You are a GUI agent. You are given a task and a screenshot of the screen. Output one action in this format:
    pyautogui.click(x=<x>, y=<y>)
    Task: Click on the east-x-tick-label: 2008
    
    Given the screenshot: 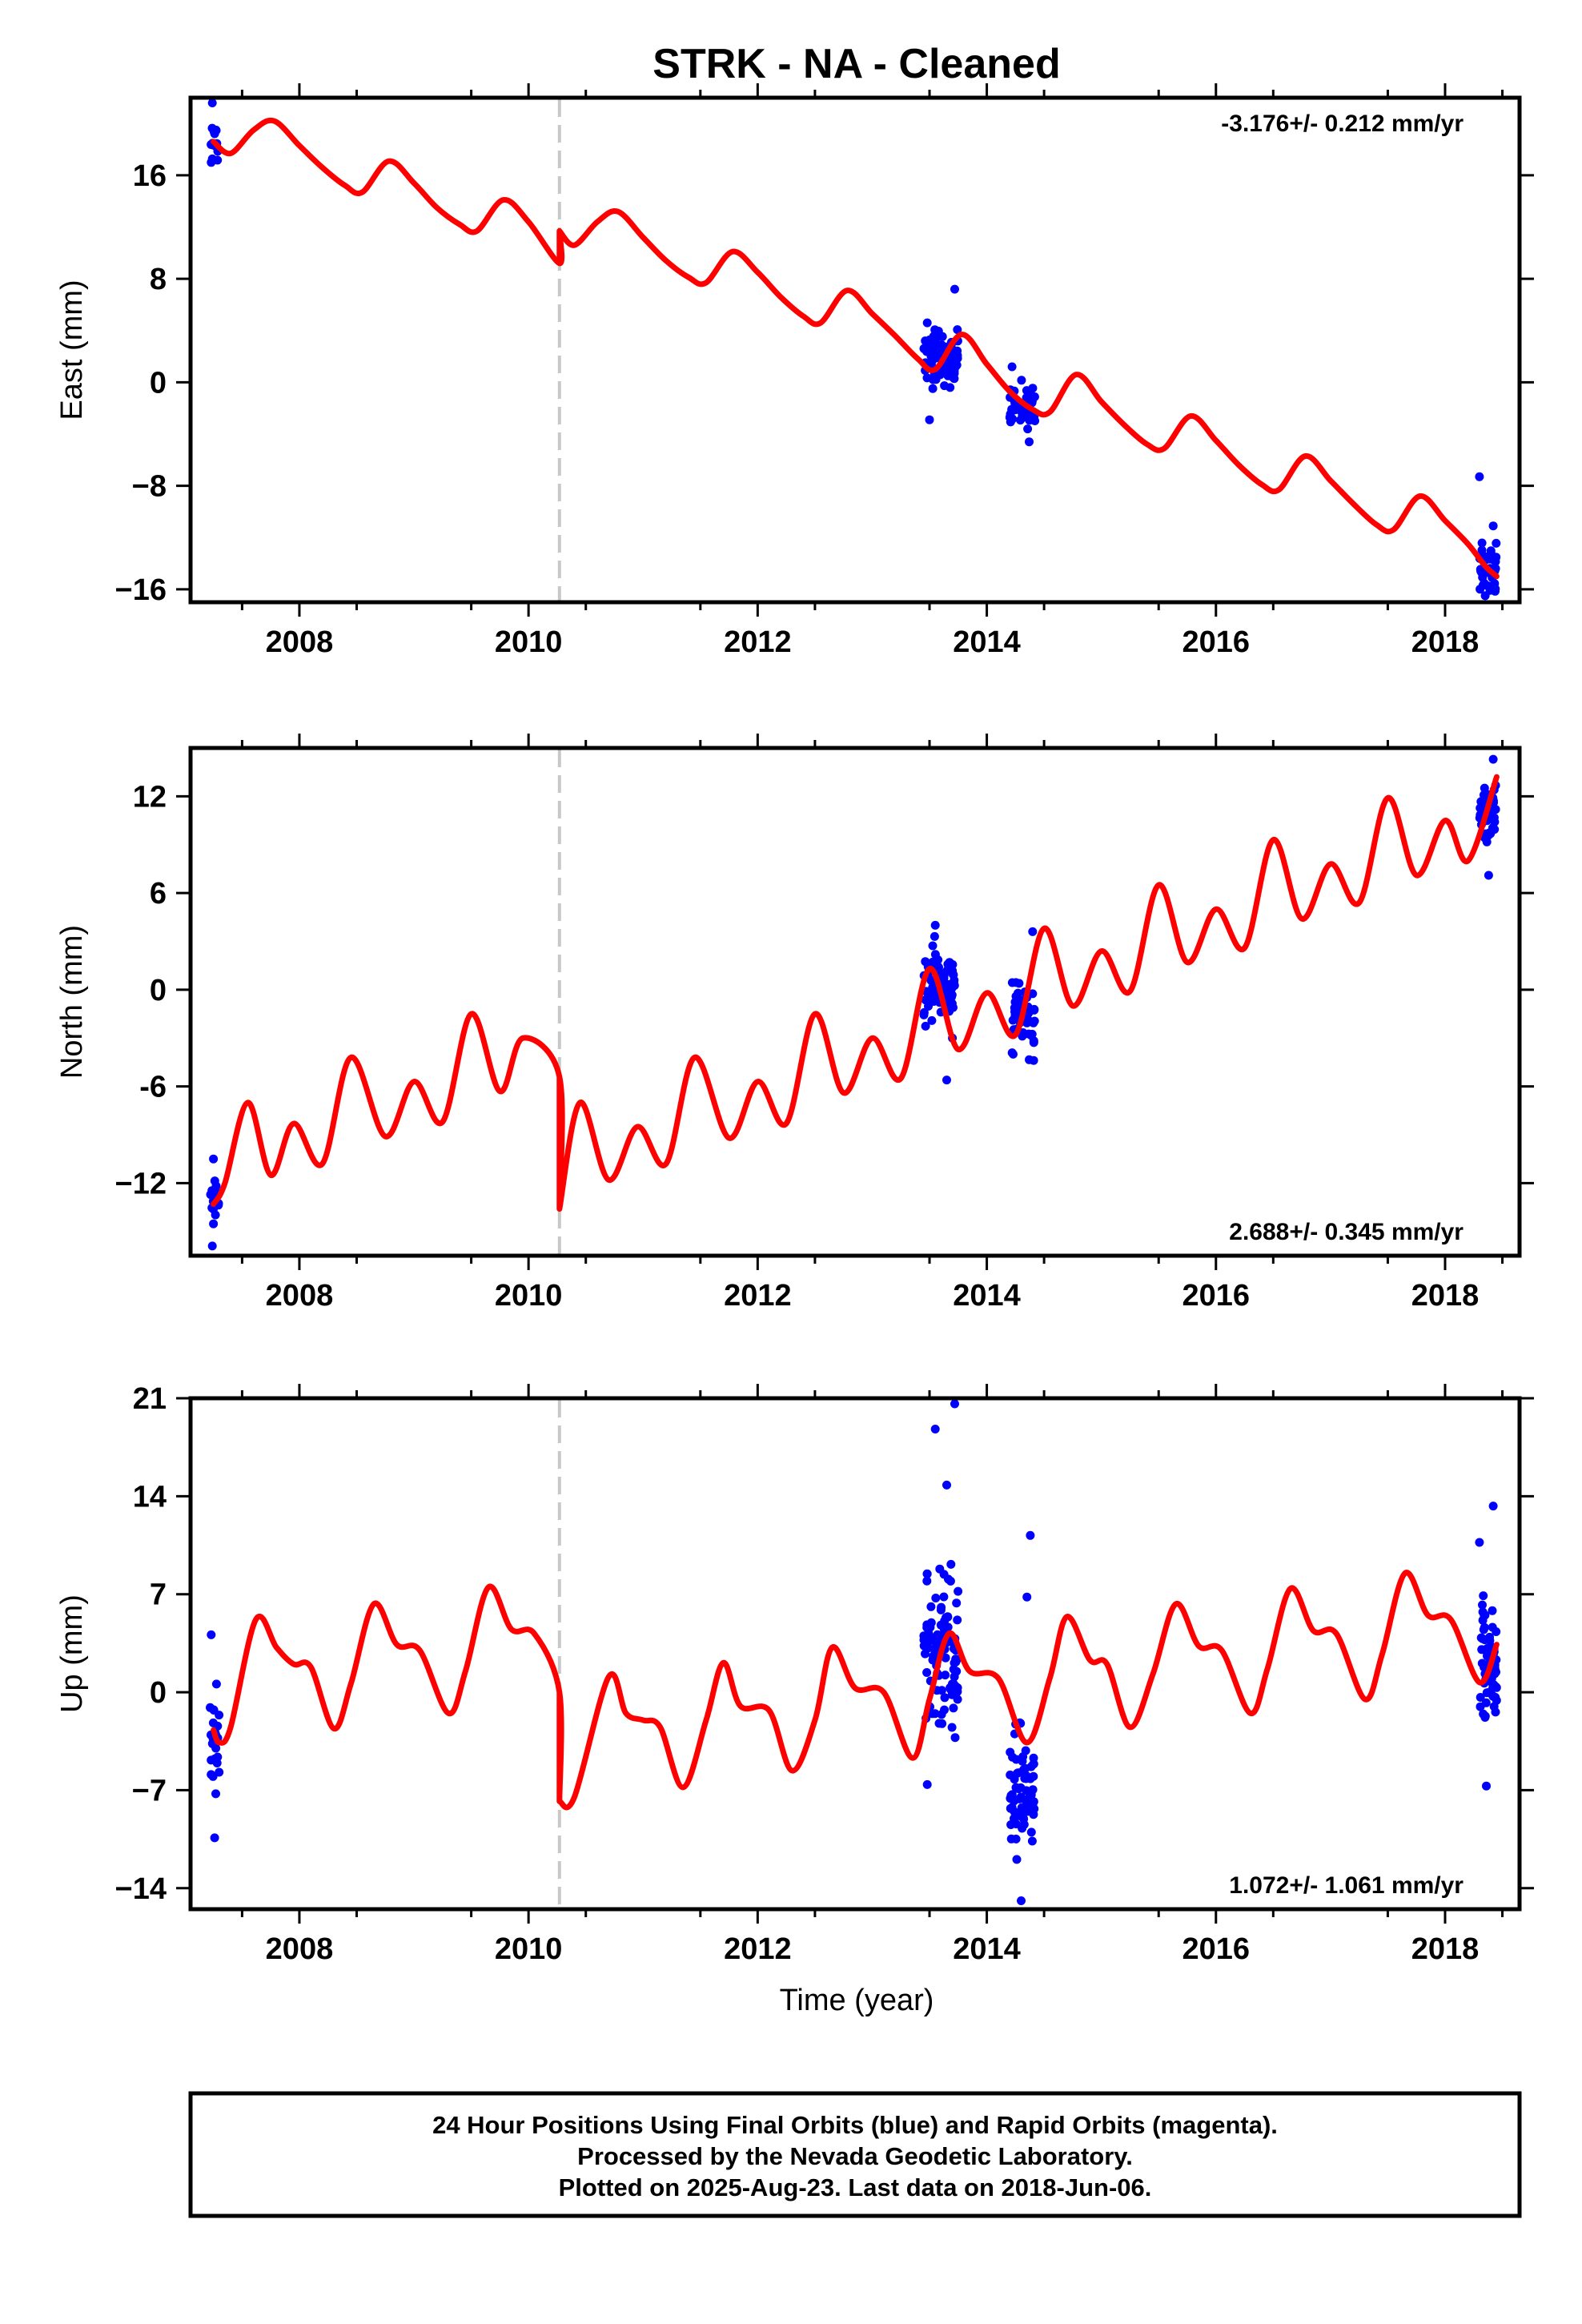 What is the action you would take?
    pyautogui.click(x=300, y=642)
    